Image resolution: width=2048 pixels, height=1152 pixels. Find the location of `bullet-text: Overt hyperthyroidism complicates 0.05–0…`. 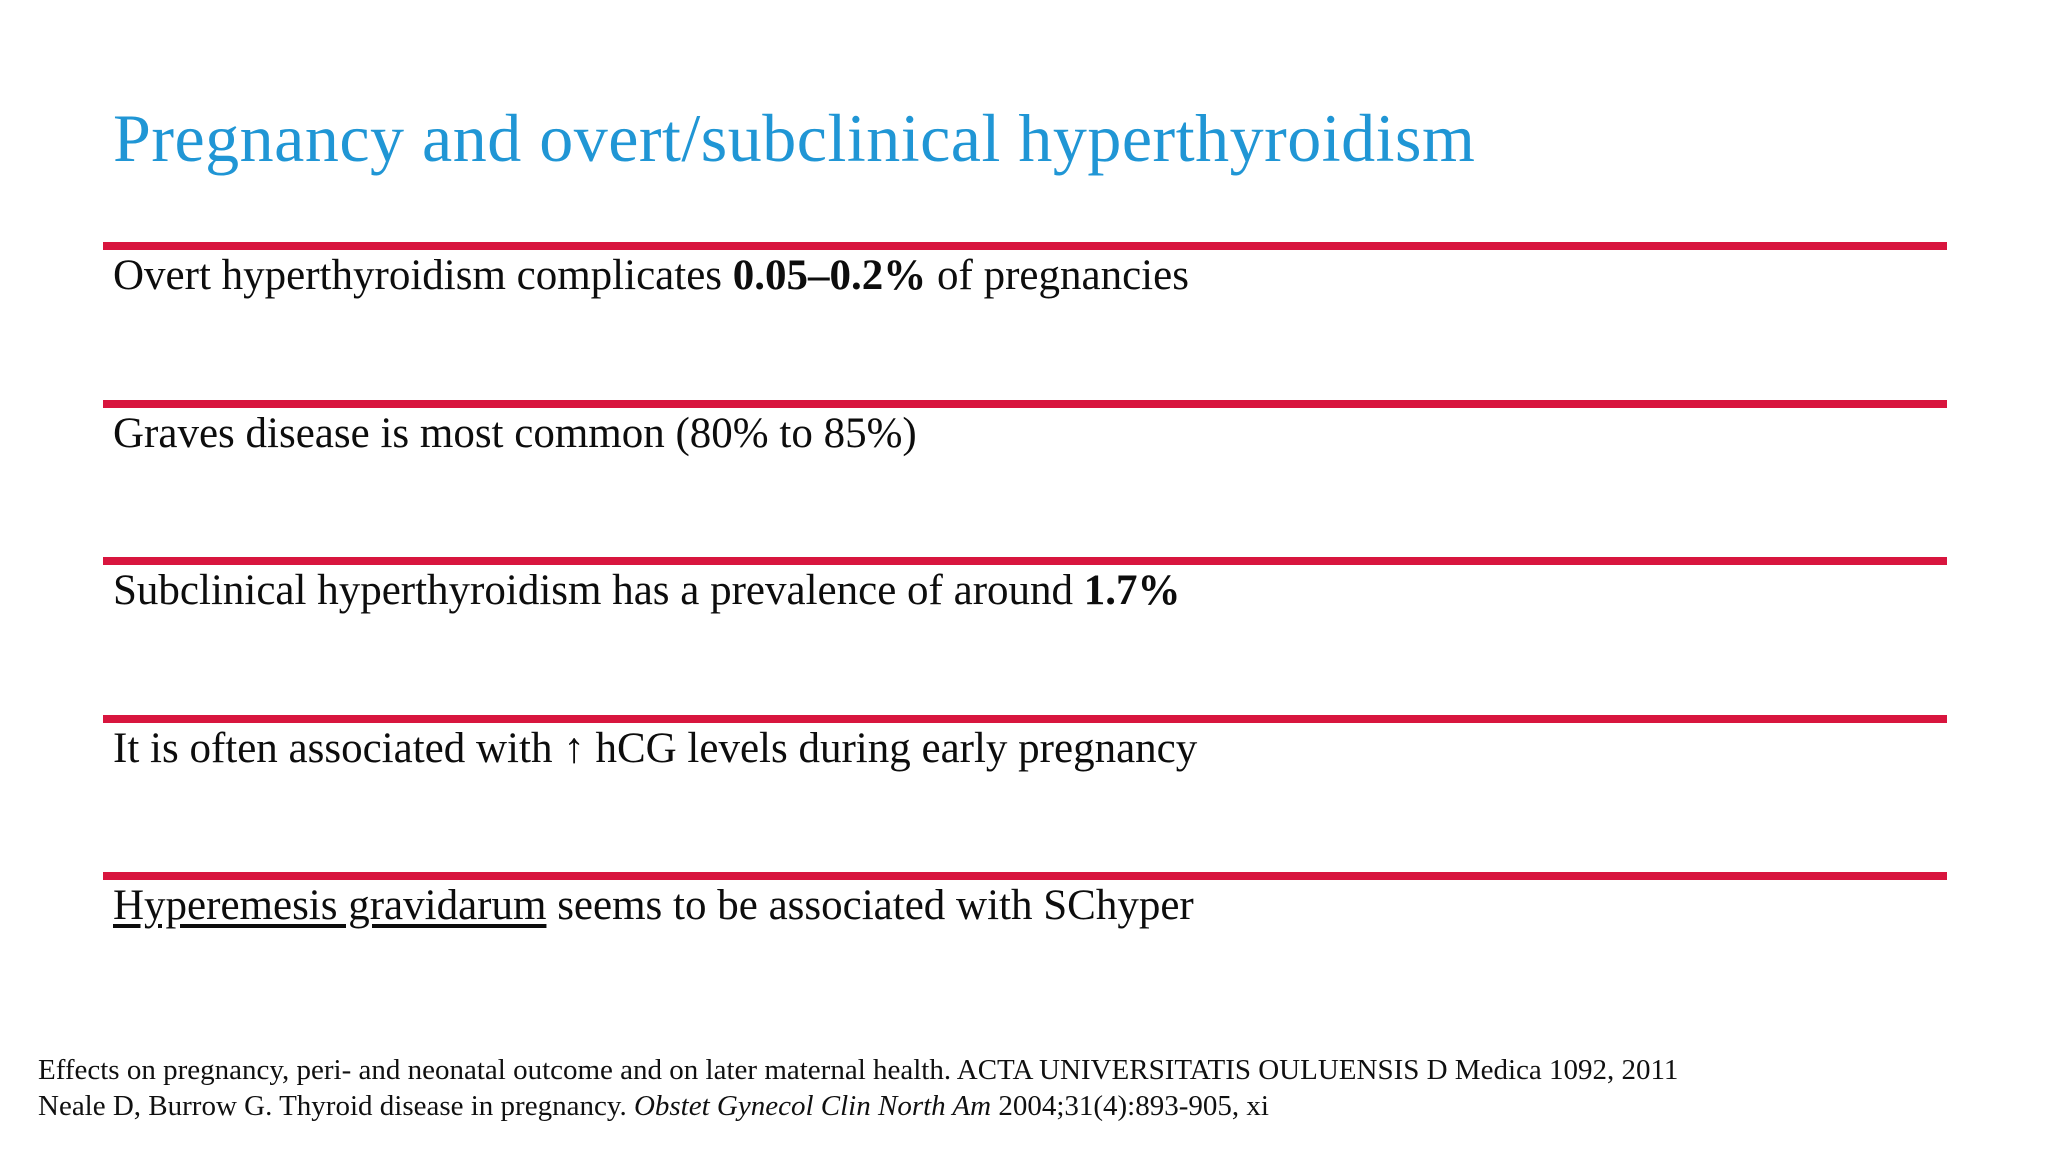

bullet-text: Overt hyperthyroidism complicates 0.05–0… is located at coordinates (1025, 273).